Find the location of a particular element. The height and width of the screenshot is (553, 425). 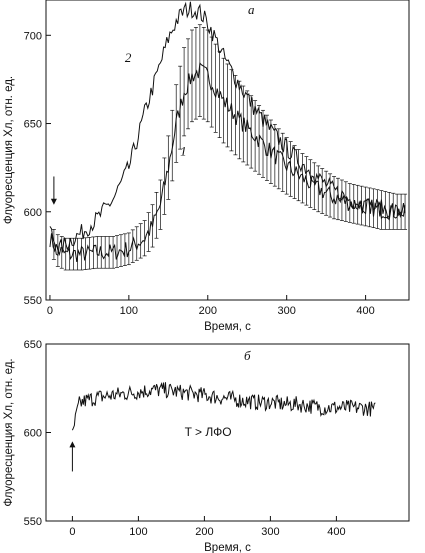

panel-b-arrow-icon is located at coordinates (72, 456).